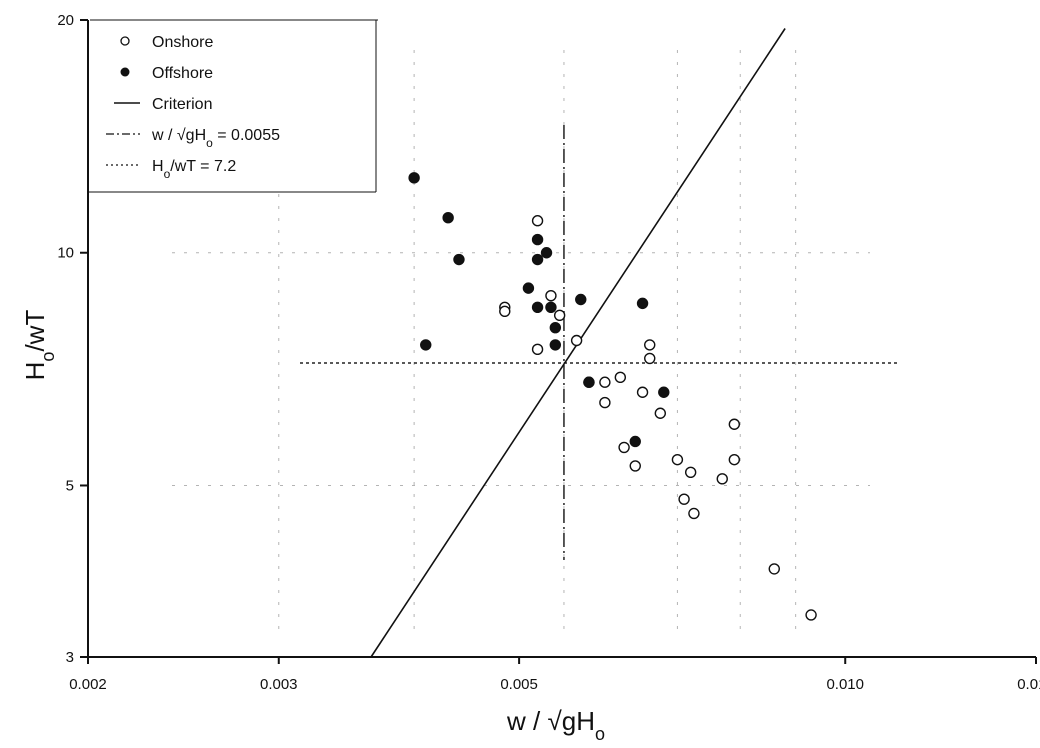  What do you see at coordinates (246, 135) in the screenshot?
I see `legend-label-rest: = 0.0055` at bounding box center [246, 135].